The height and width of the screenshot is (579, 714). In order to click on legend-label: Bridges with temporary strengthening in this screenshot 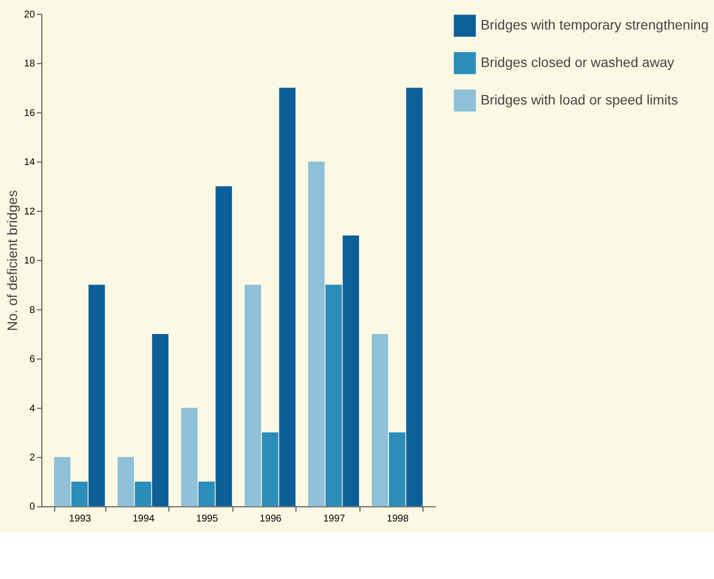, I will do `click(594, 25)`.